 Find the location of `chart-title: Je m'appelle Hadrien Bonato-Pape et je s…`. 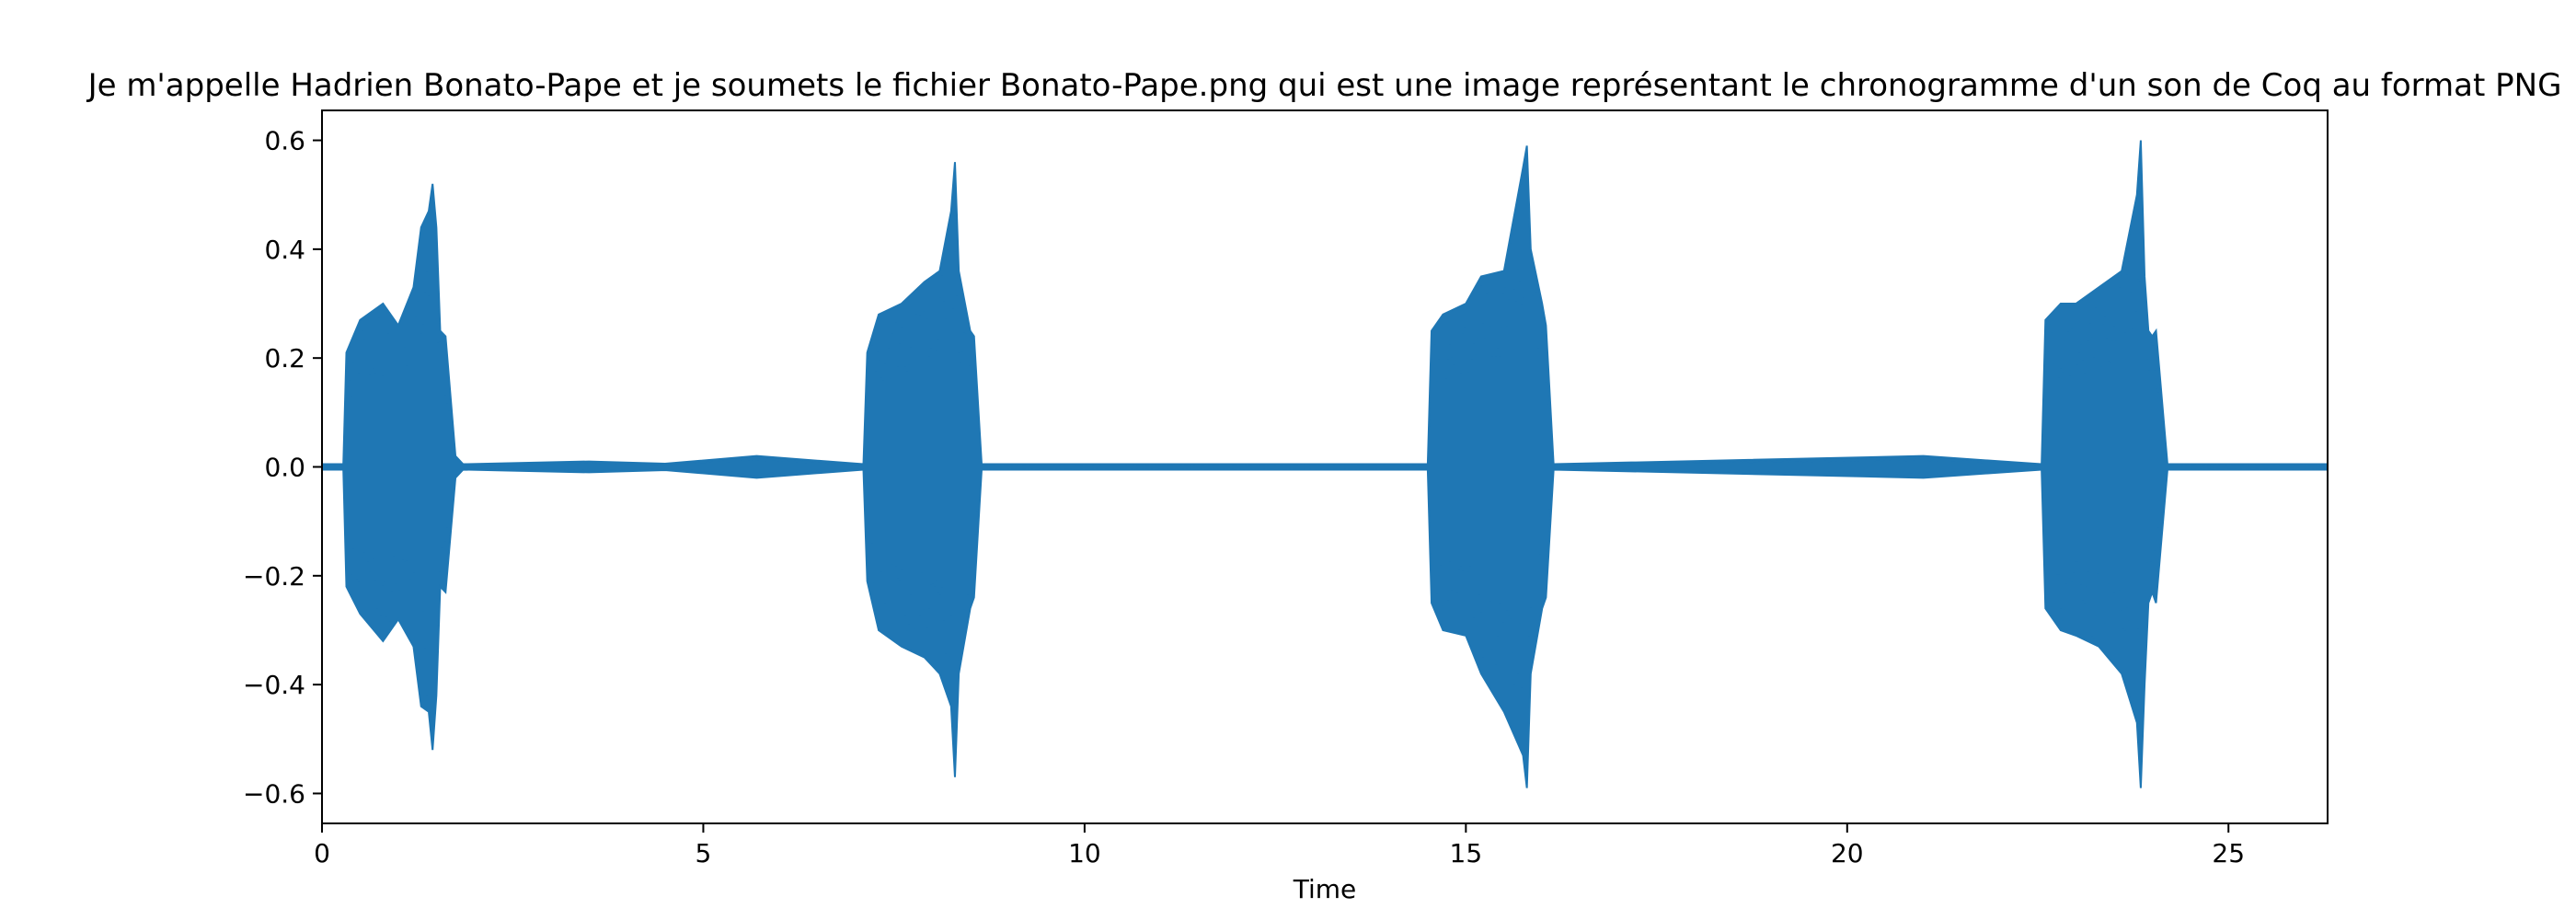

chart-title: Je m'appelle Hadrien Bonato-Pape et je s… is located at coordinates (1324, 85).